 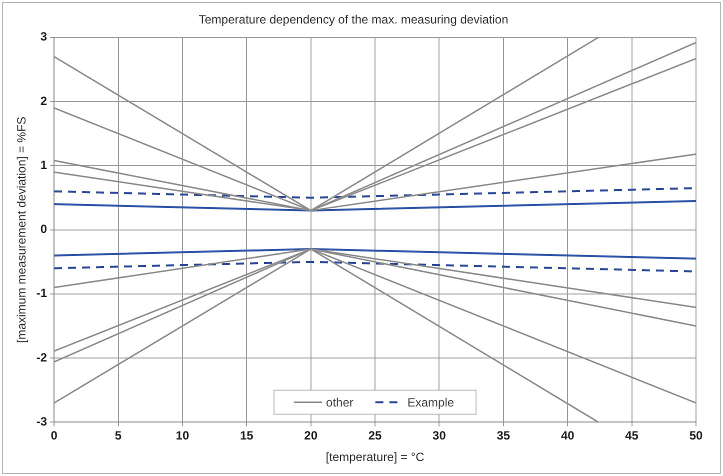 What do you see at coordinates (439, 435) in the screenshot?
I see `x-tick-label: 30` at bounding box center [439, 435].